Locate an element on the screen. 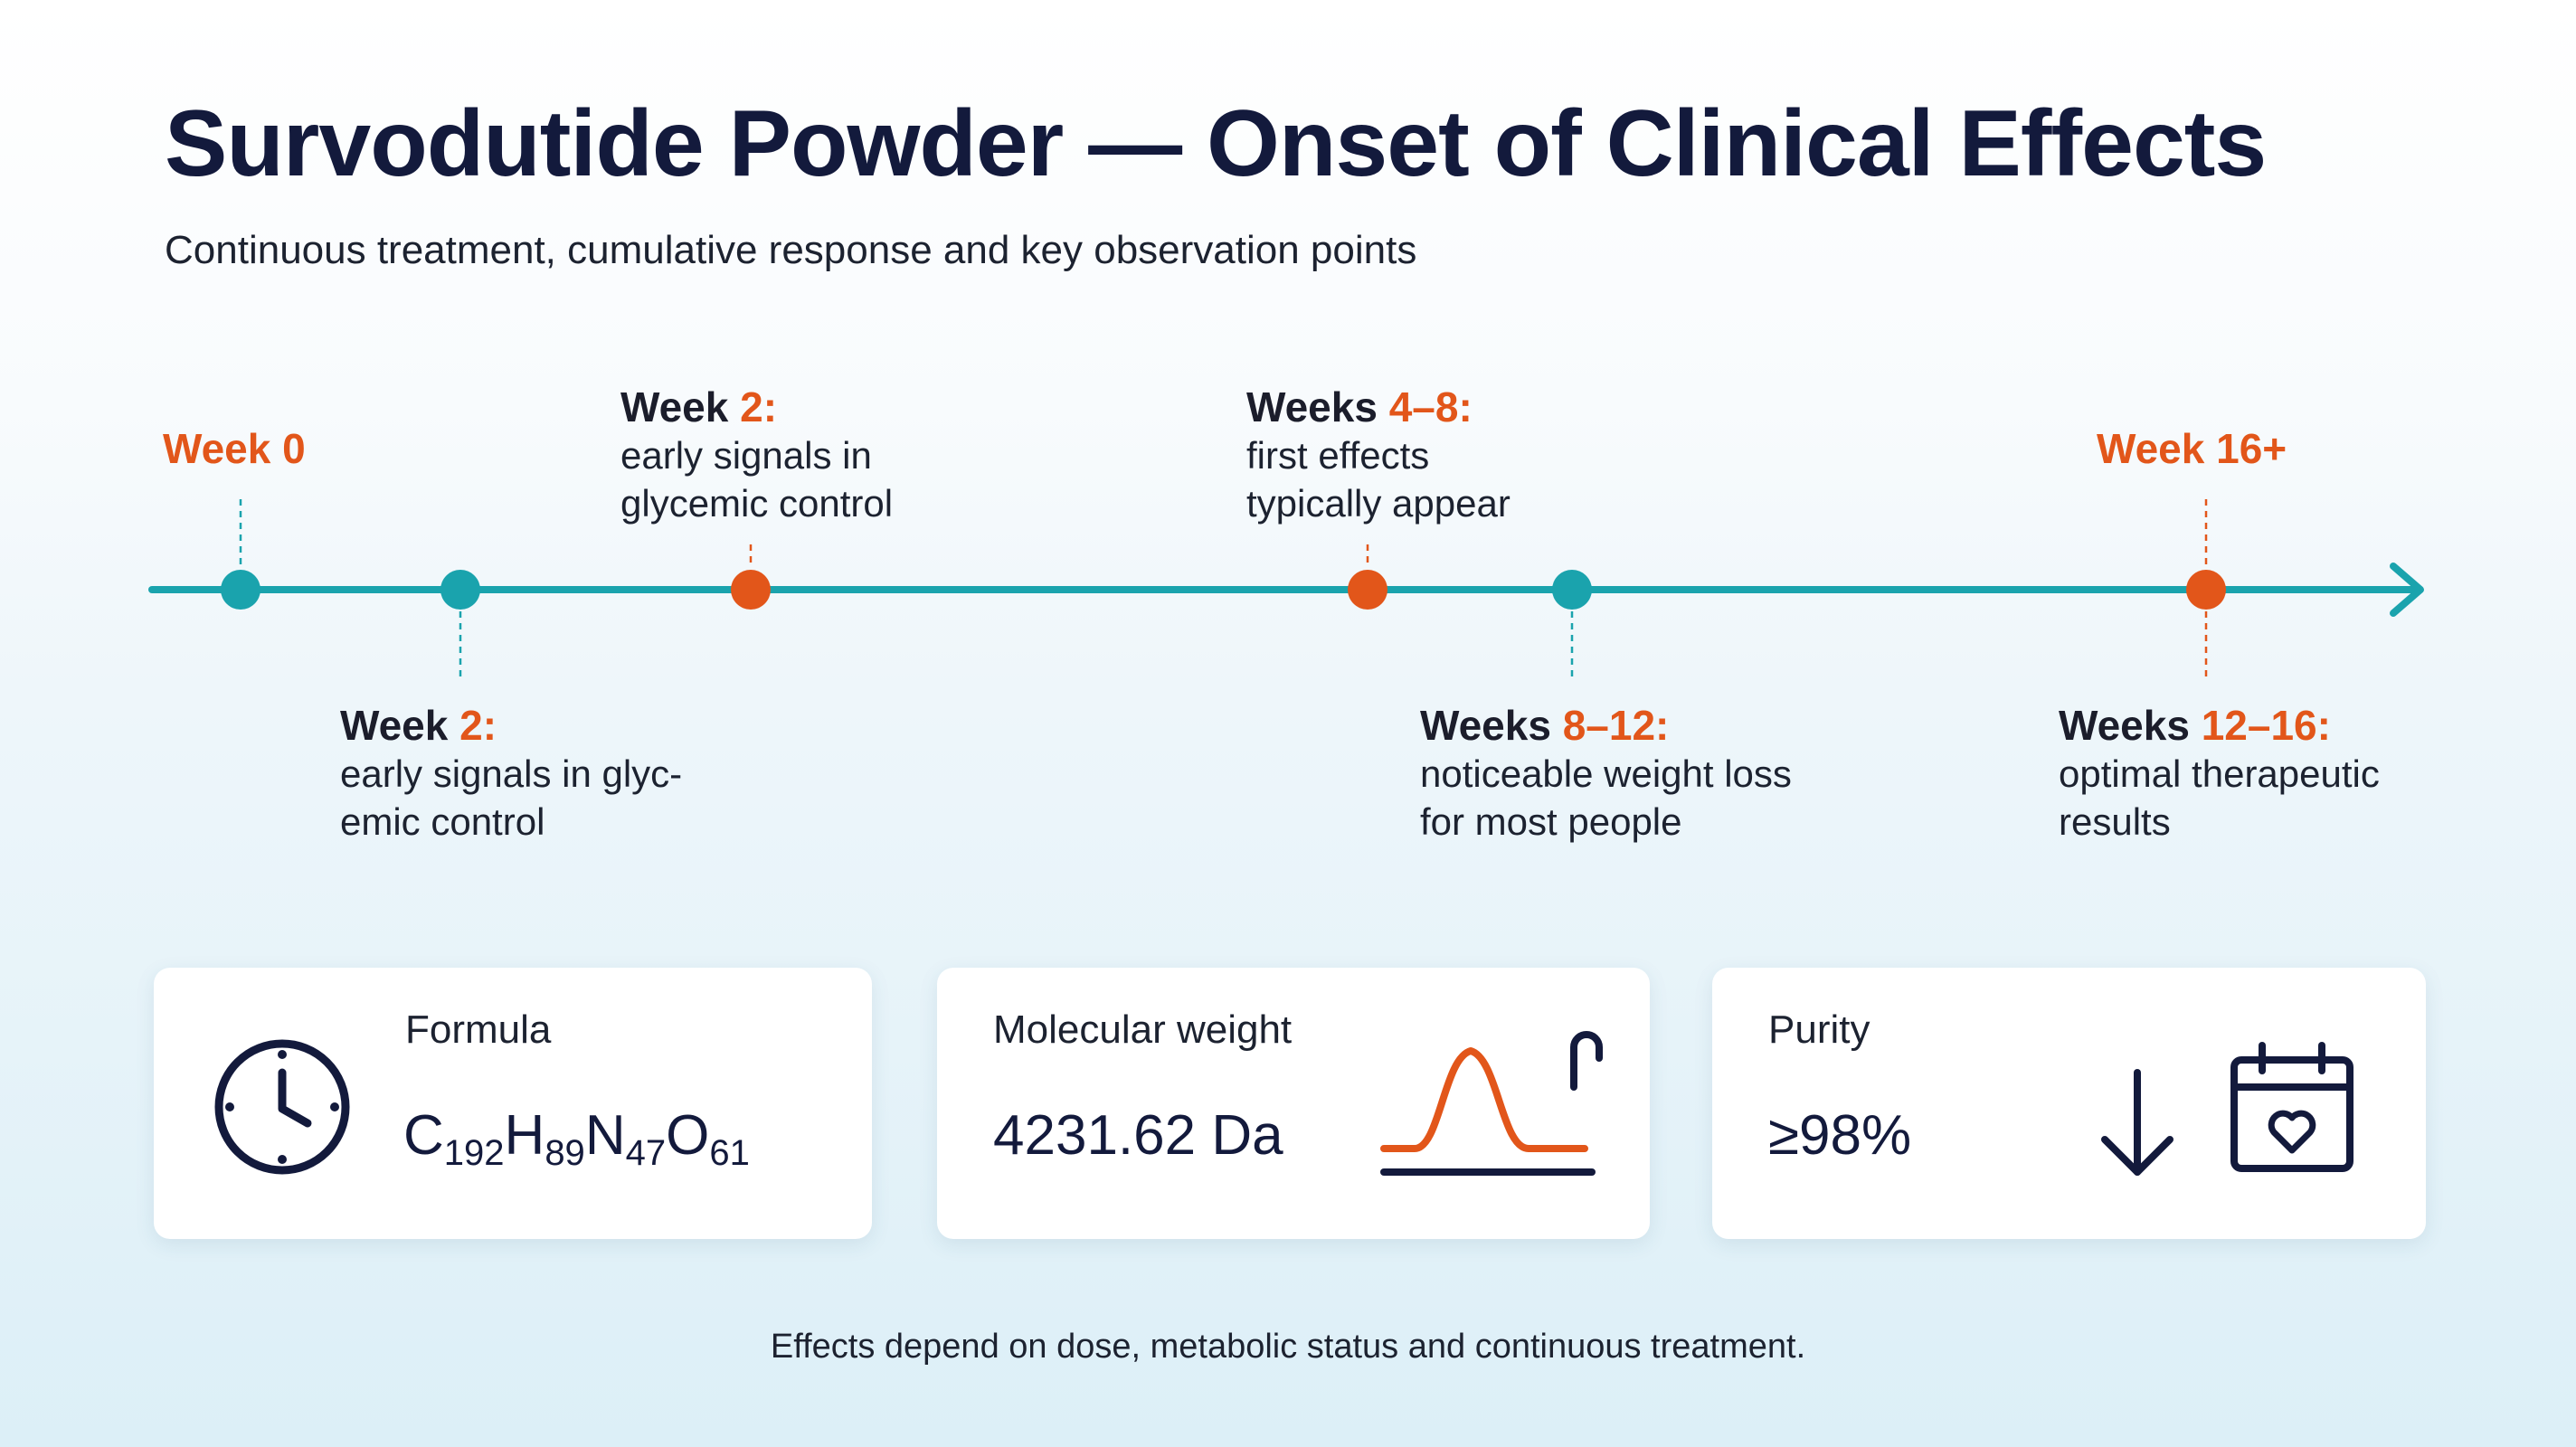 This screenshot has width=2576, height=1447. formula-card: Formula C192H89N47O61 is located at coordinates (513, 1103).